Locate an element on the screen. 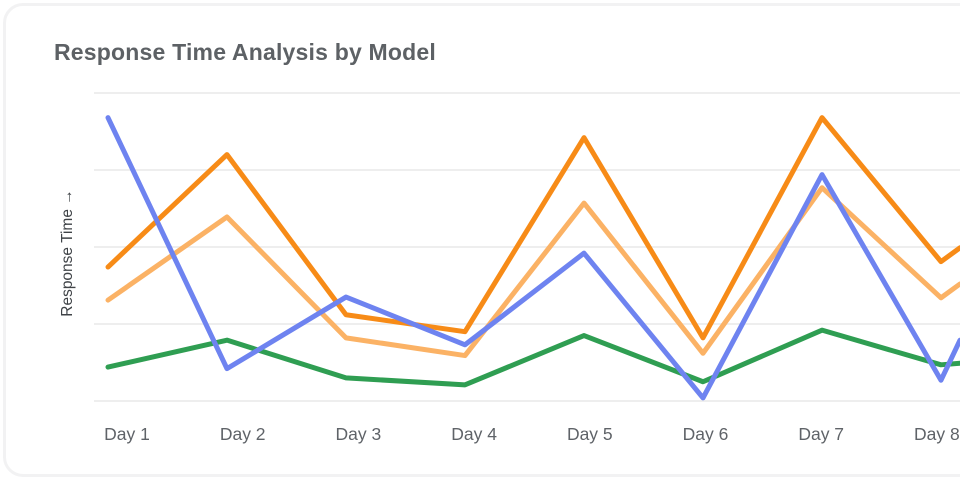  x-tick-label: Day 5 is located at coordinates (589, 434).